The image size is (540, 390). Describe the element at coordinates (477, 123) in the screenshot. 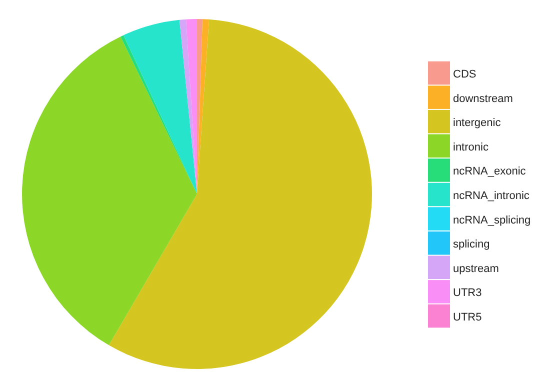

I see `legend-label: intergenic` at that location.